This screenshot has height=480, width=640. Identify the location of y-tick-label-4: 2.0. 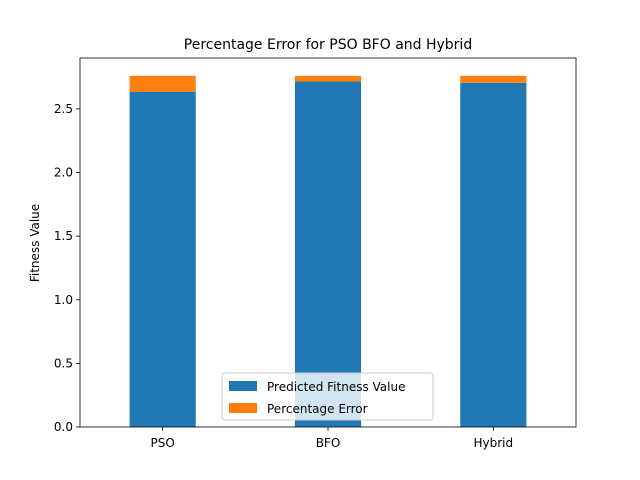
(63, 173).